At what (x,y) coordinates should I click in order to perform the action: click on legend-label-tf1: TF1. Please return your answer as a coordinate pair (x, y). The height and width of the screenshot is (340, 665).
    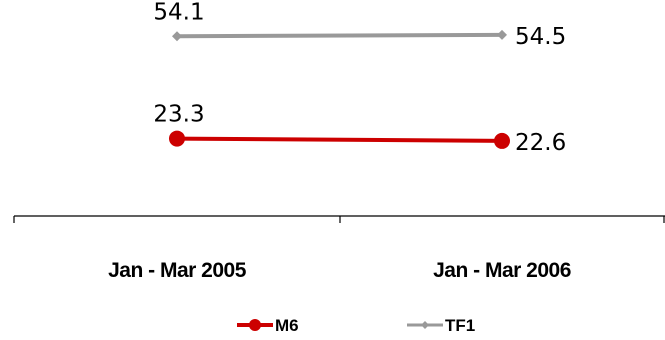
    Looking at the image, I should click on (460, 325).